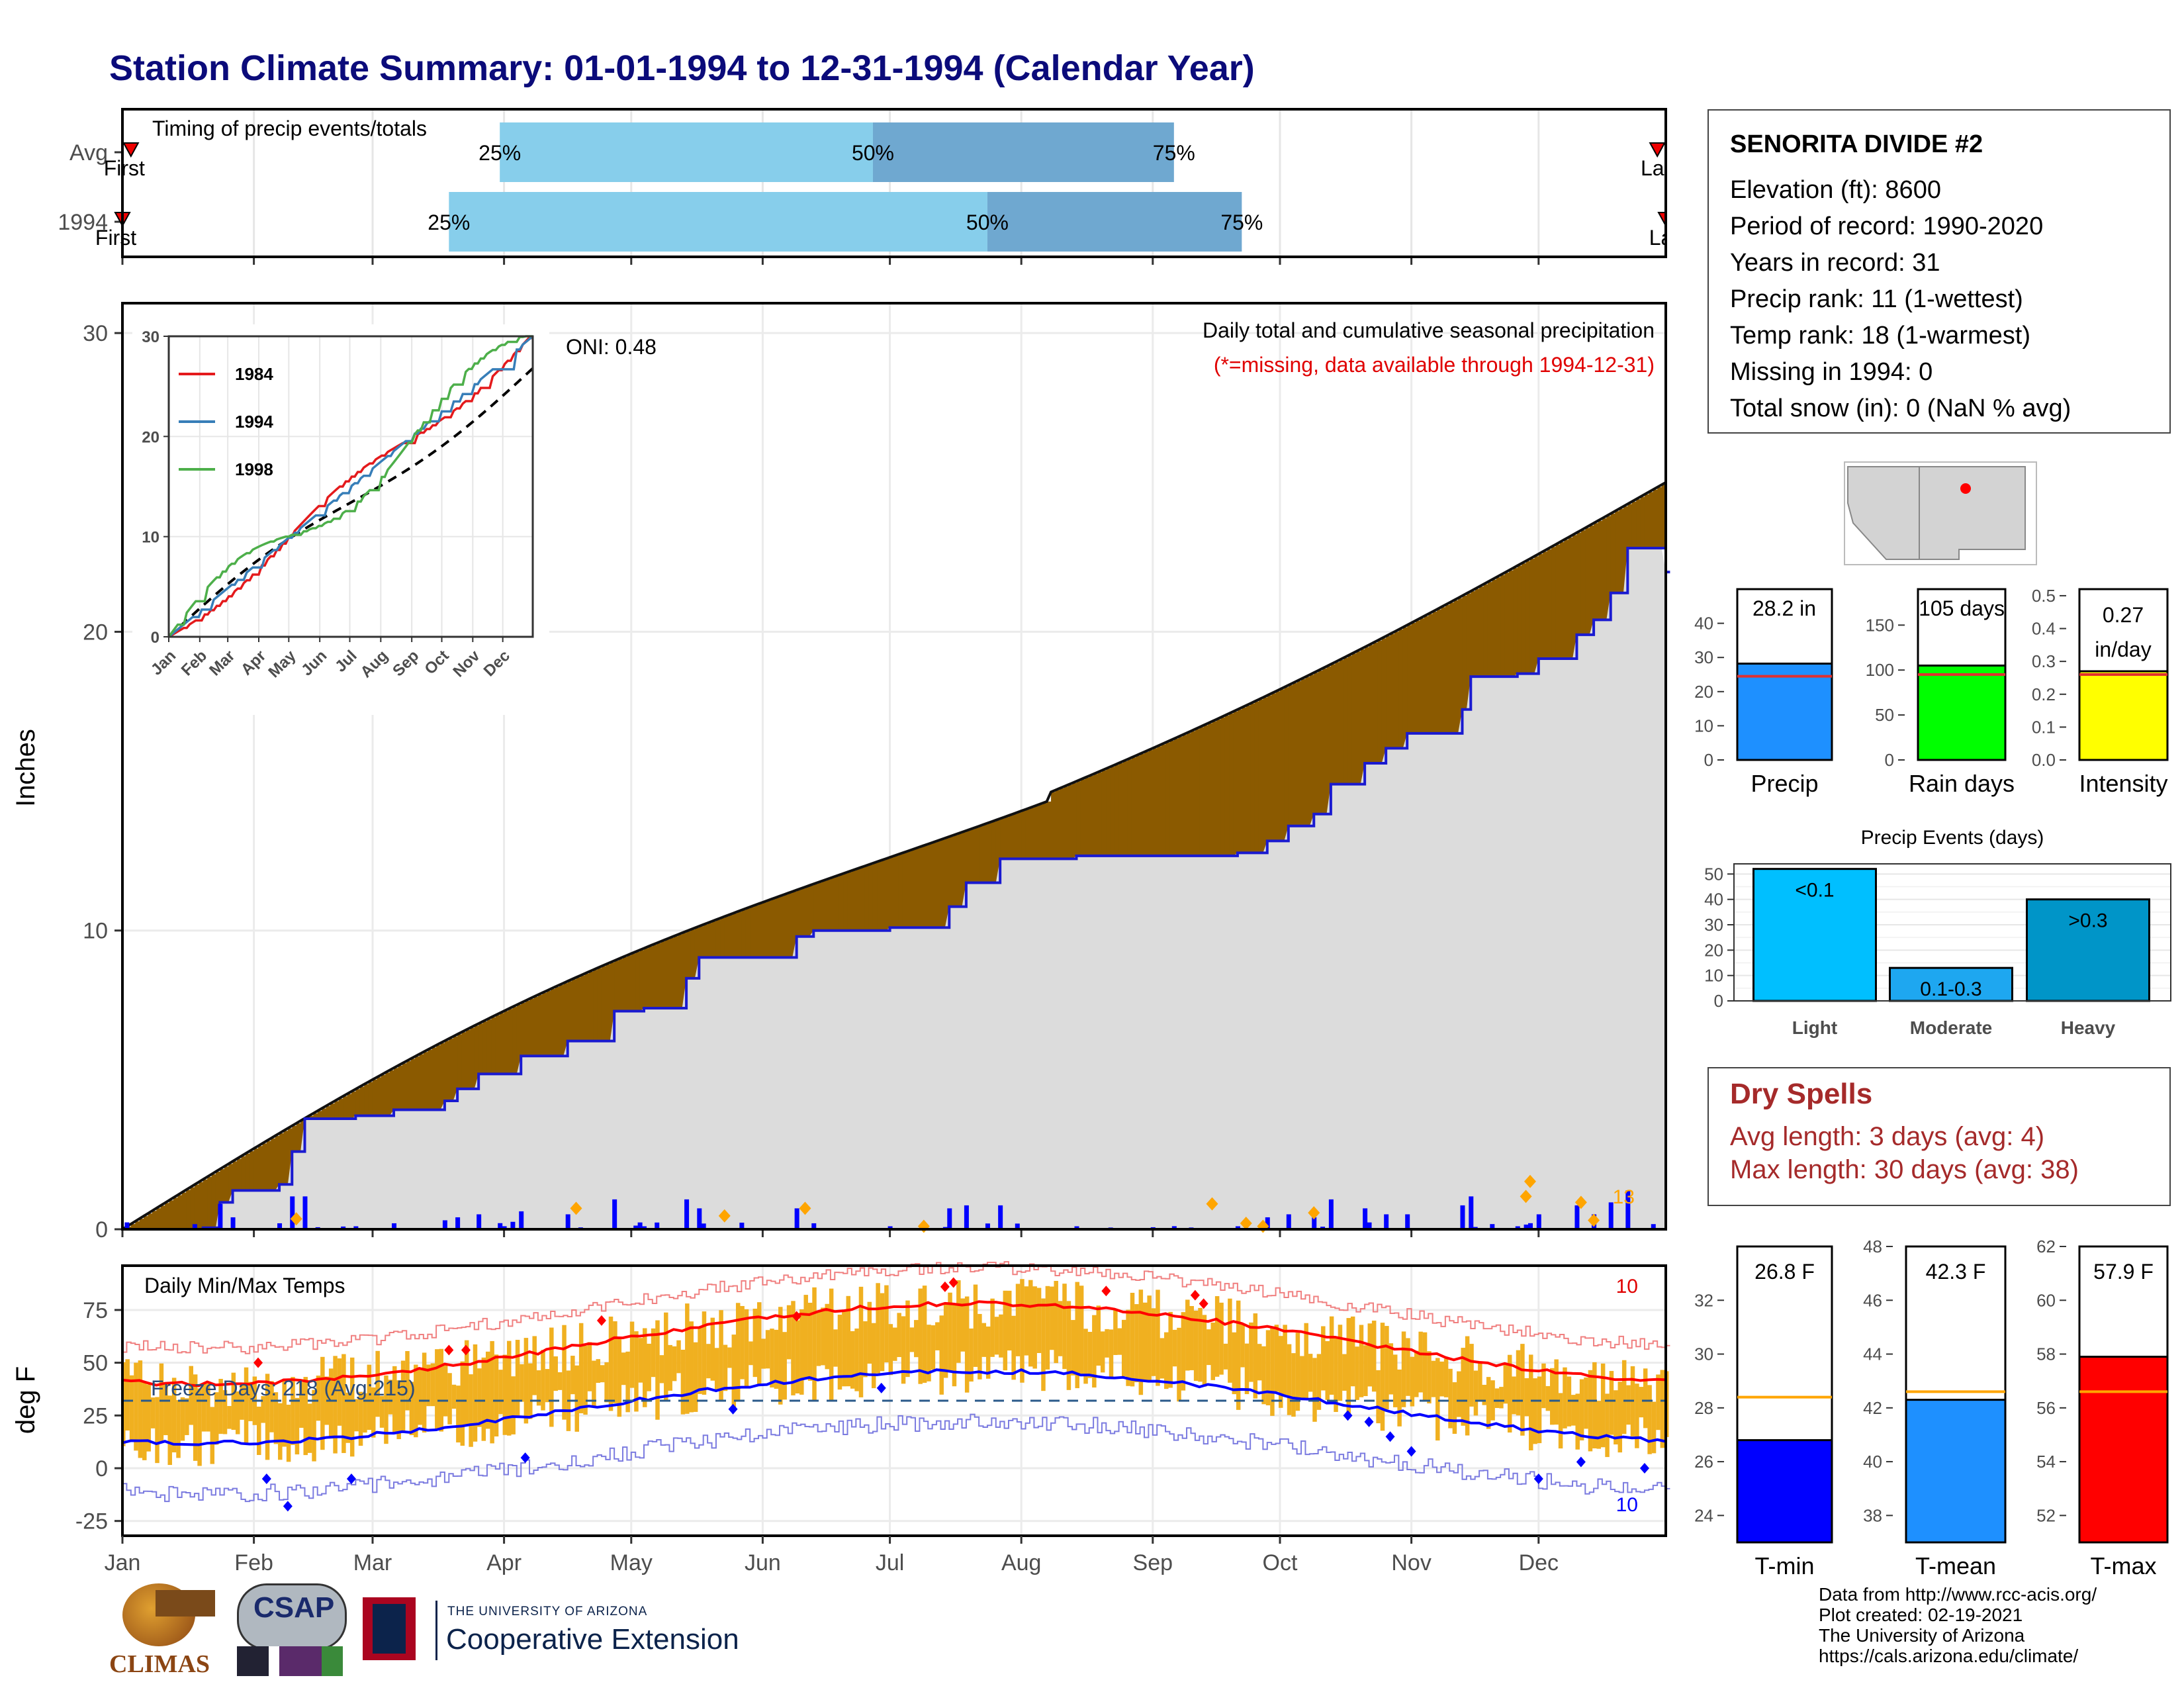 The width and height of the screenshot is (2184, 1688). What do you see at coordinates (254, 422) in the screenshot?
I see `inset-legend-label: 1994` at bounding box center [254, 422].